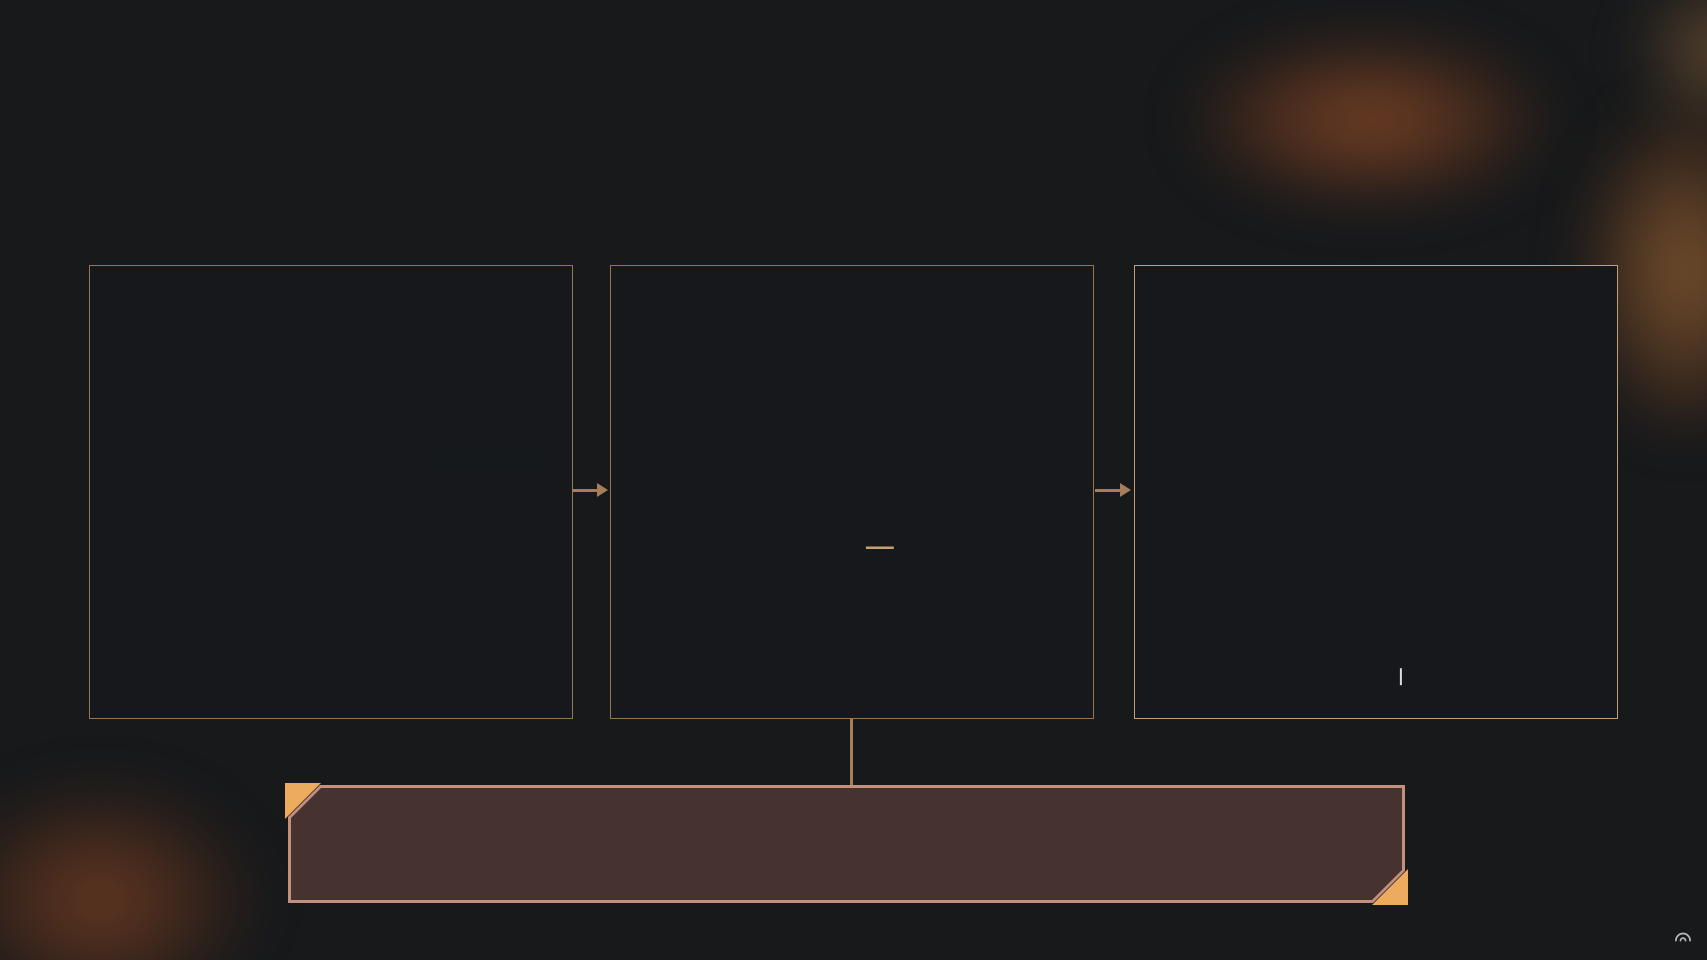 The image size is (1707, 960). I want to click on panel-the-guess, so click(331, 492).